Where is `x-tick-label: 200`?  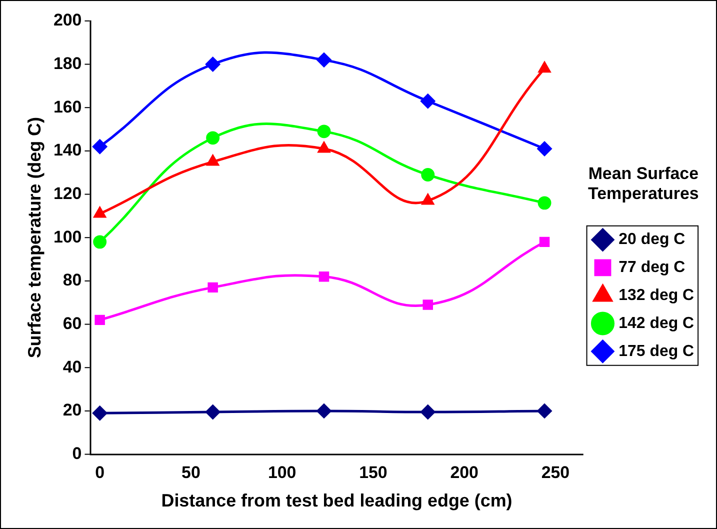 x-tick-label: 200 is located at coordinates (464, 472).